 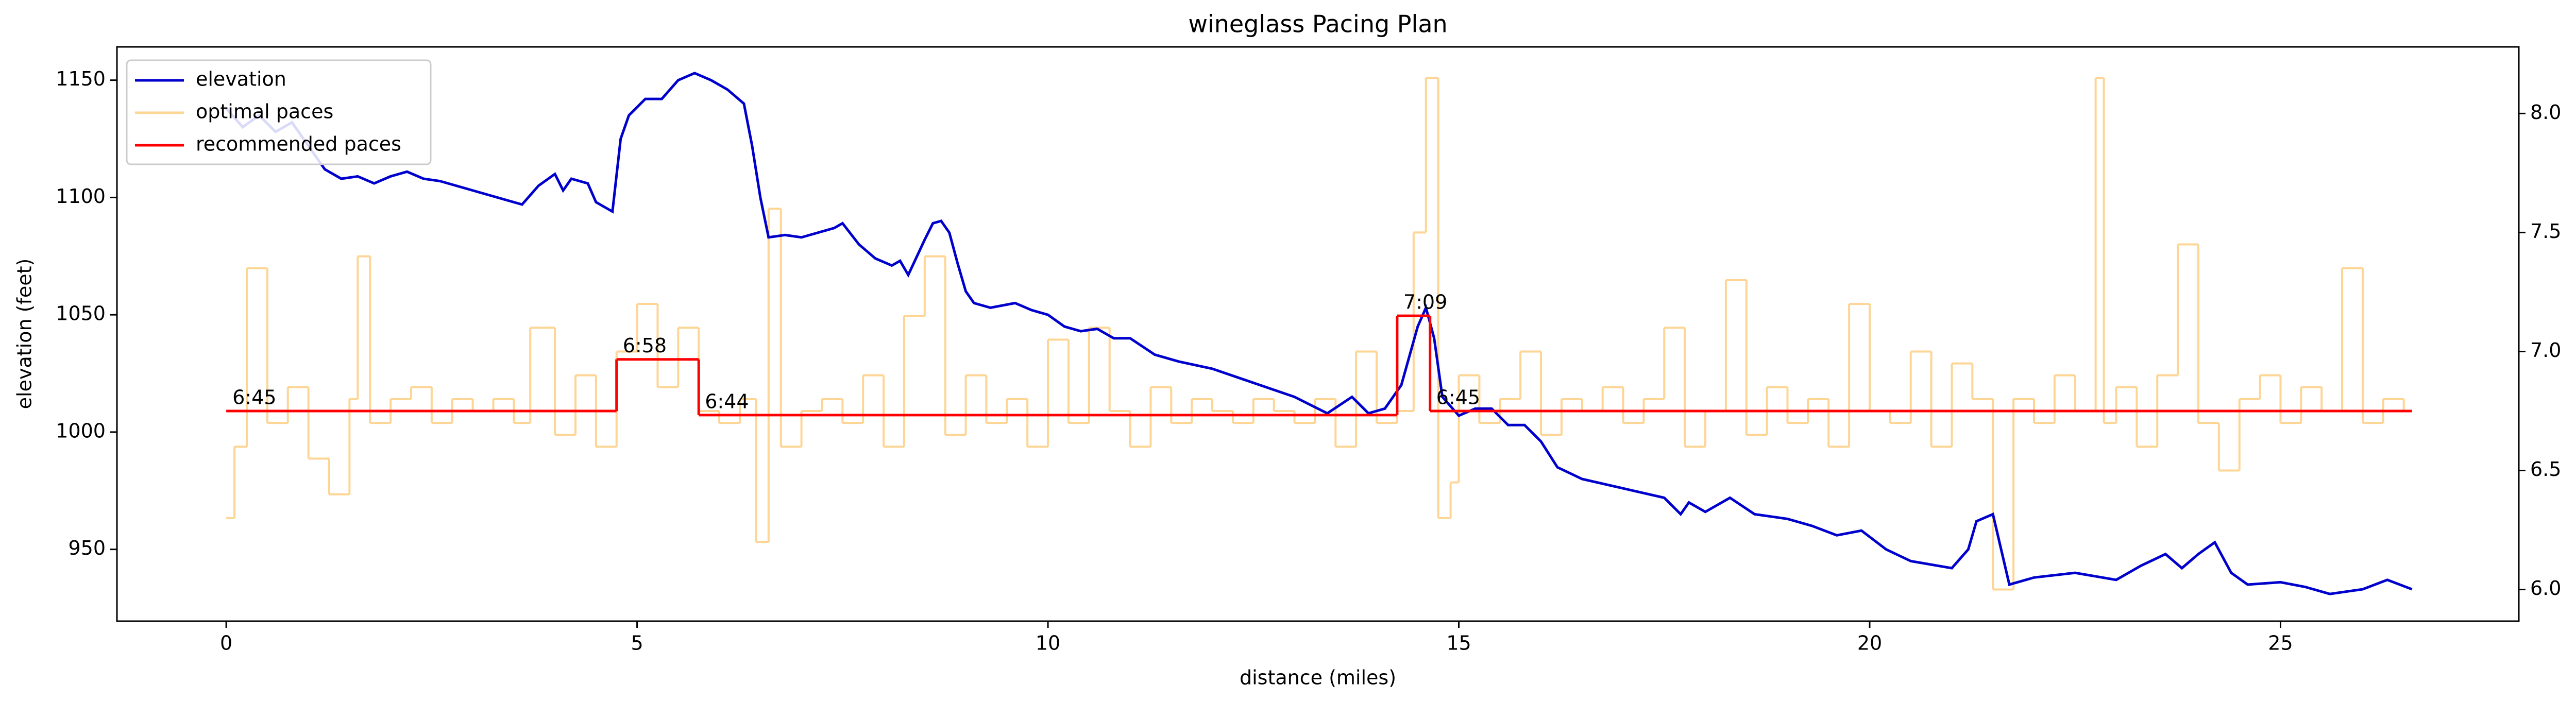 What do you see at coordinates (1869, 643) in the screenshot?
I see `x-tick-label: 20` at bounding box center [1869, 643].